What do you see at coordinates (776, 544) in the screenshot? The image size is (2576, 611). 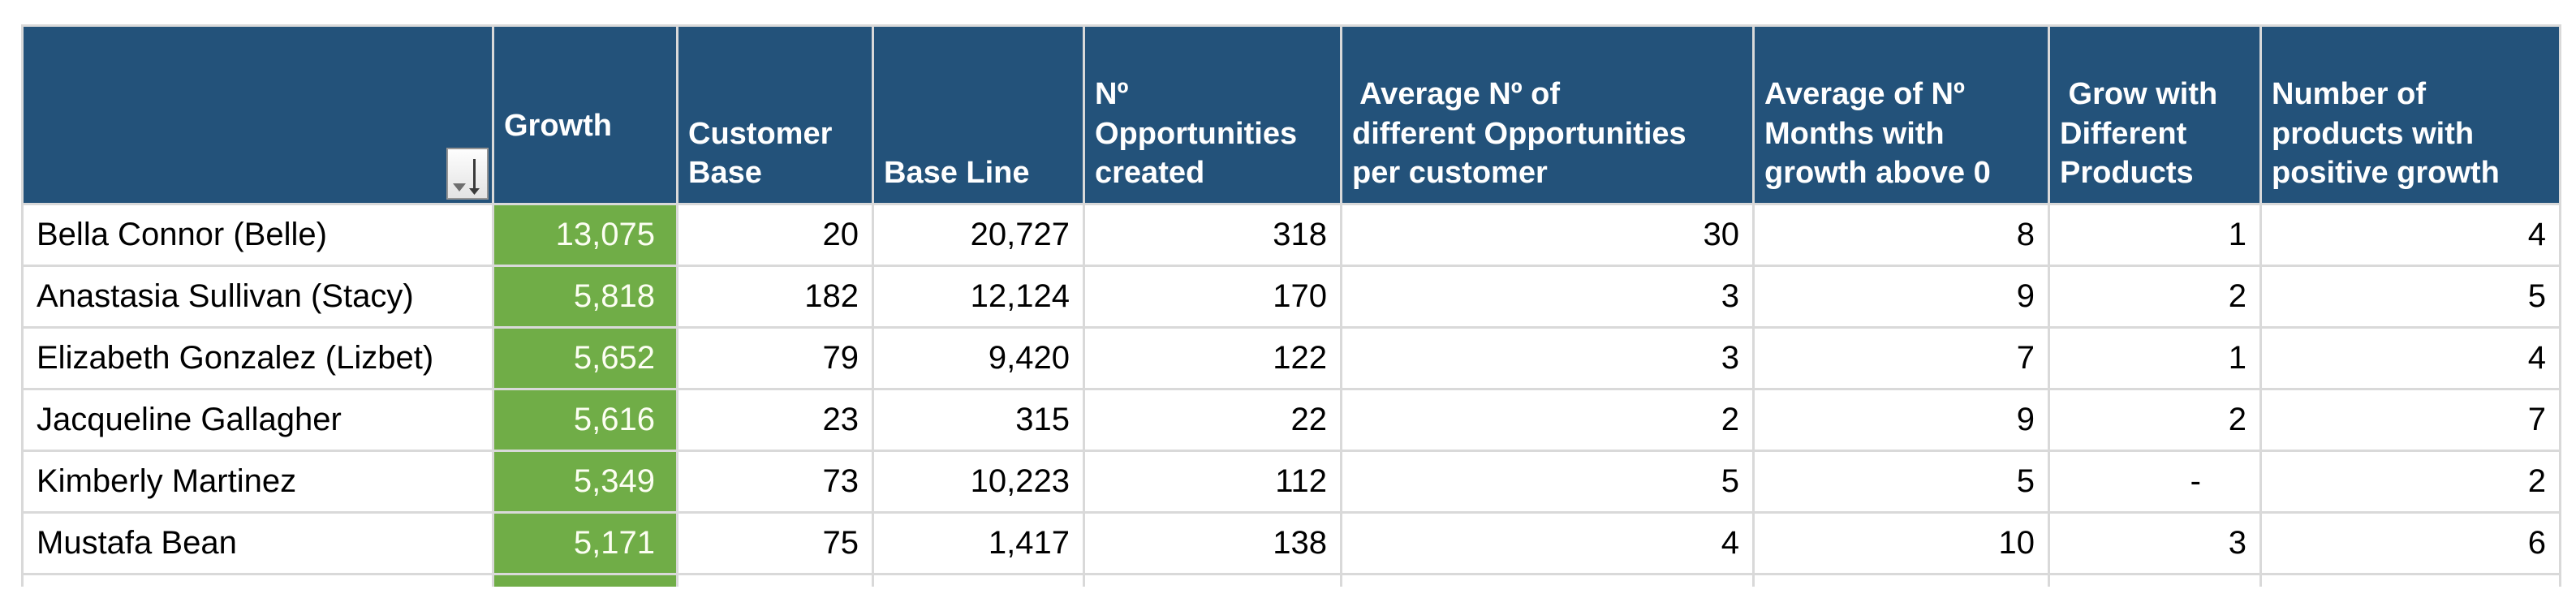 I see `cell-customer-base: 75` at bounding box center [776, 544].